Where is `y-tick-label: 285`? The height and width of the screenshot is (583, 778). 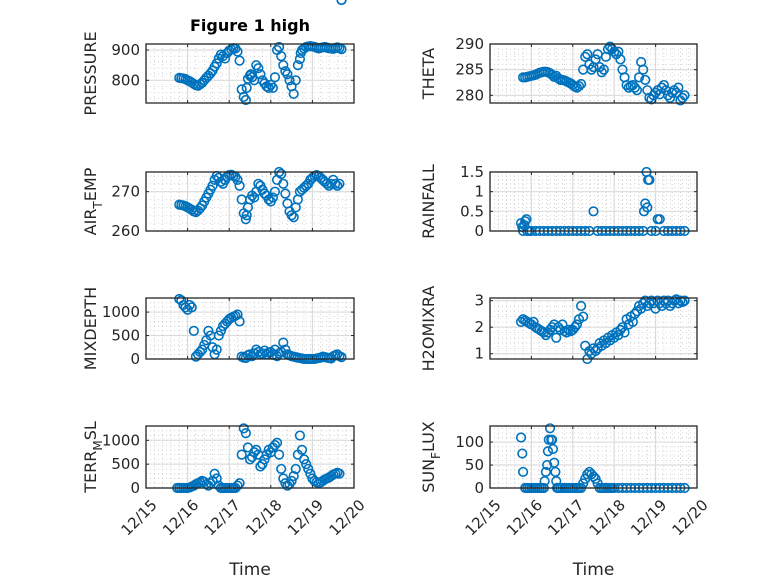
y-tick-label: 285 is located at coordinates (469, 70).